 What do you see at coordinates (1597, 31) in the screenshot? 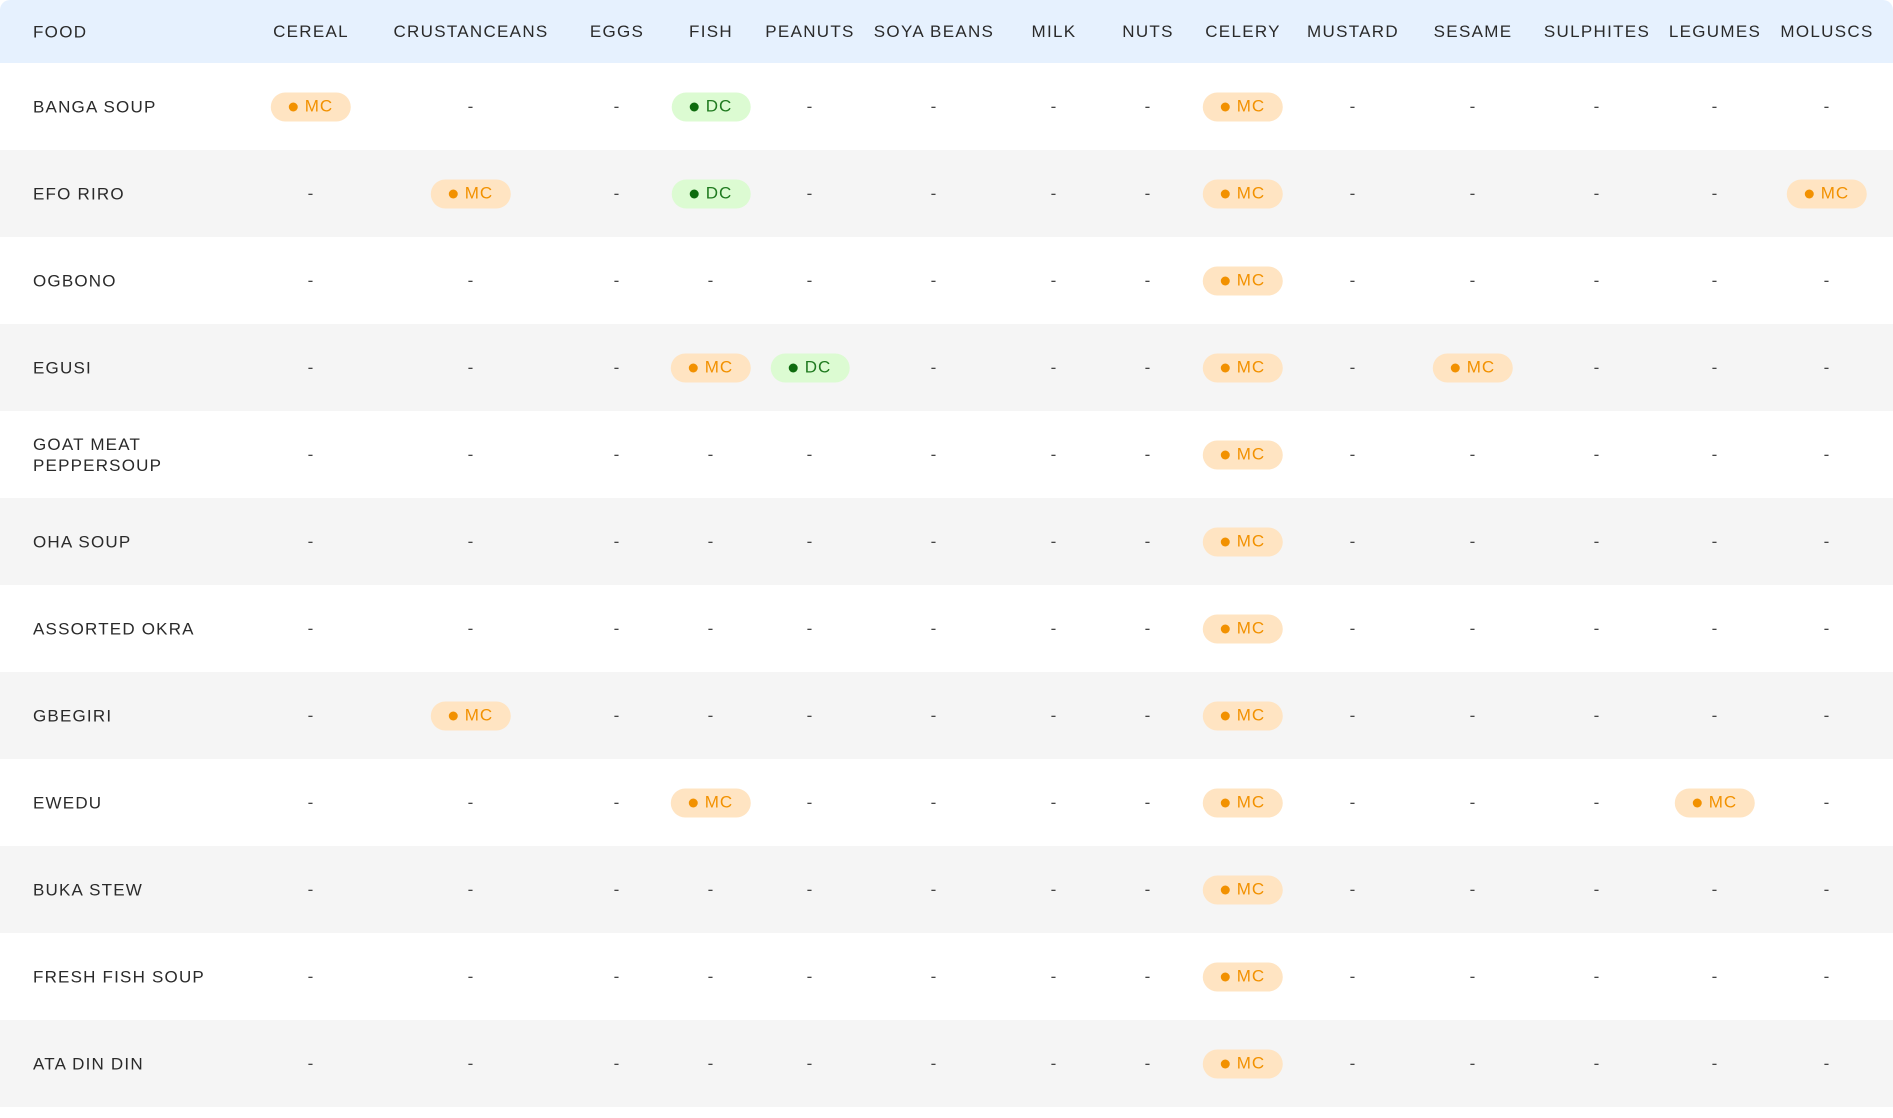
I see `column-header-sulphites: SULPHITES` at bounding box center [1597, 31].